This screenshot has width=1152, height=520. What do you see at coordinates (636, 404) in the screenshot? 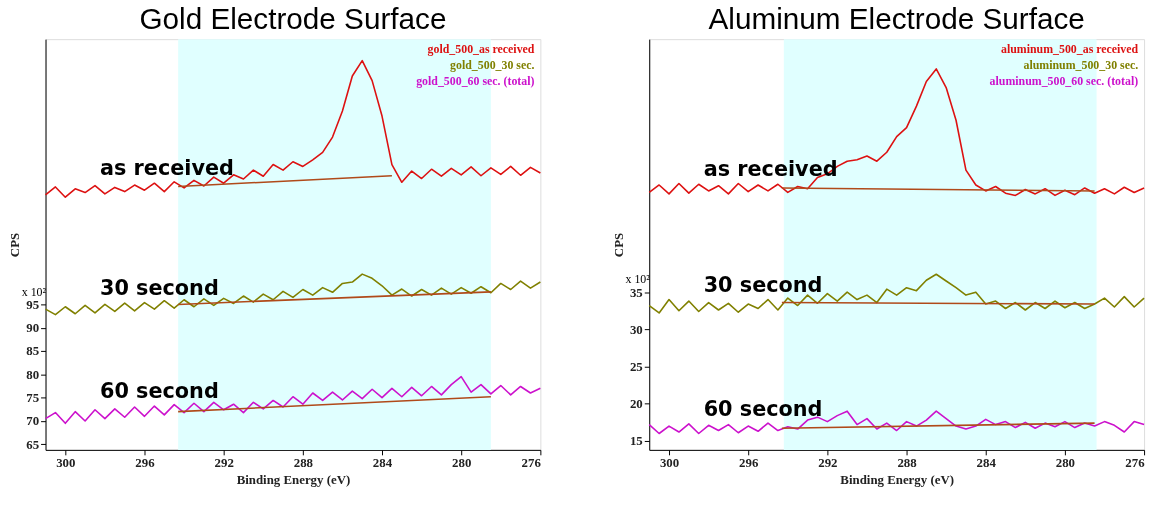
I see `y-tick-label: 20` at bounding box center [636, 404].